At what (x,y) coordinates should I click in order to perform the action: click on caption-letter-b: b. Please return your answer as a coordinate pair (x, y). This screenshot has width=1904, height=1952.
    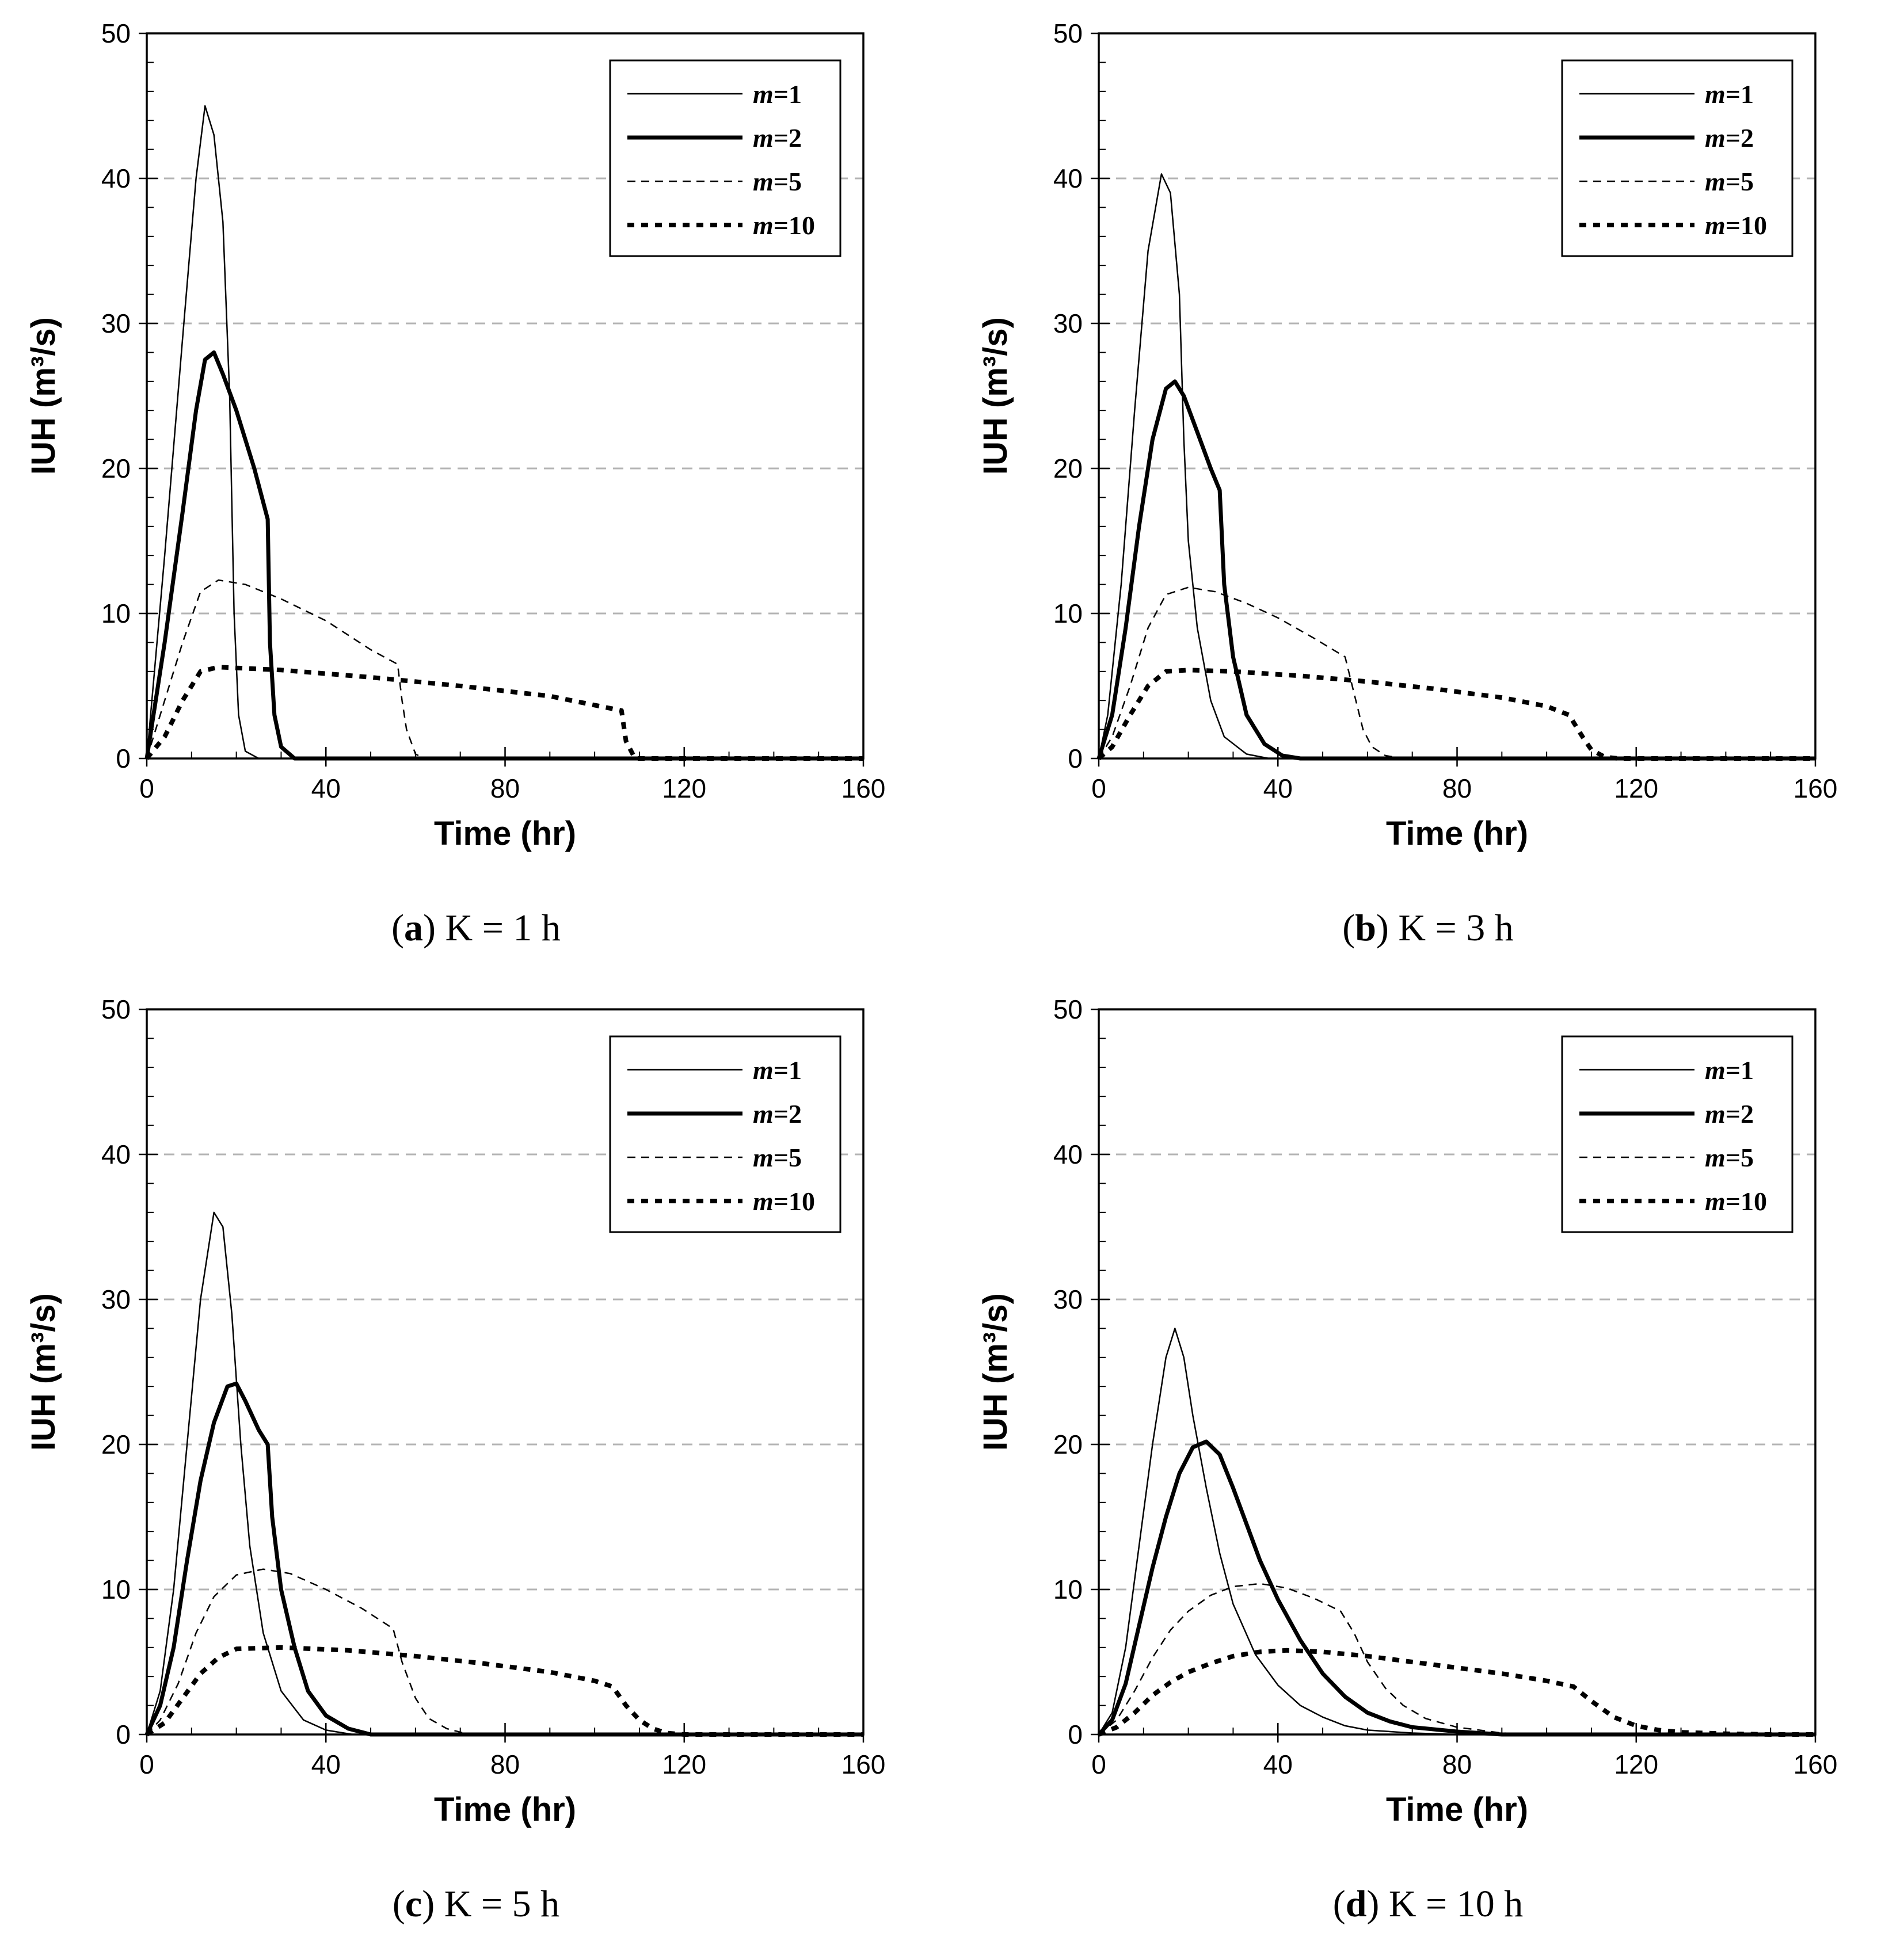
    Looking at the image, I should click on (1366, 928).